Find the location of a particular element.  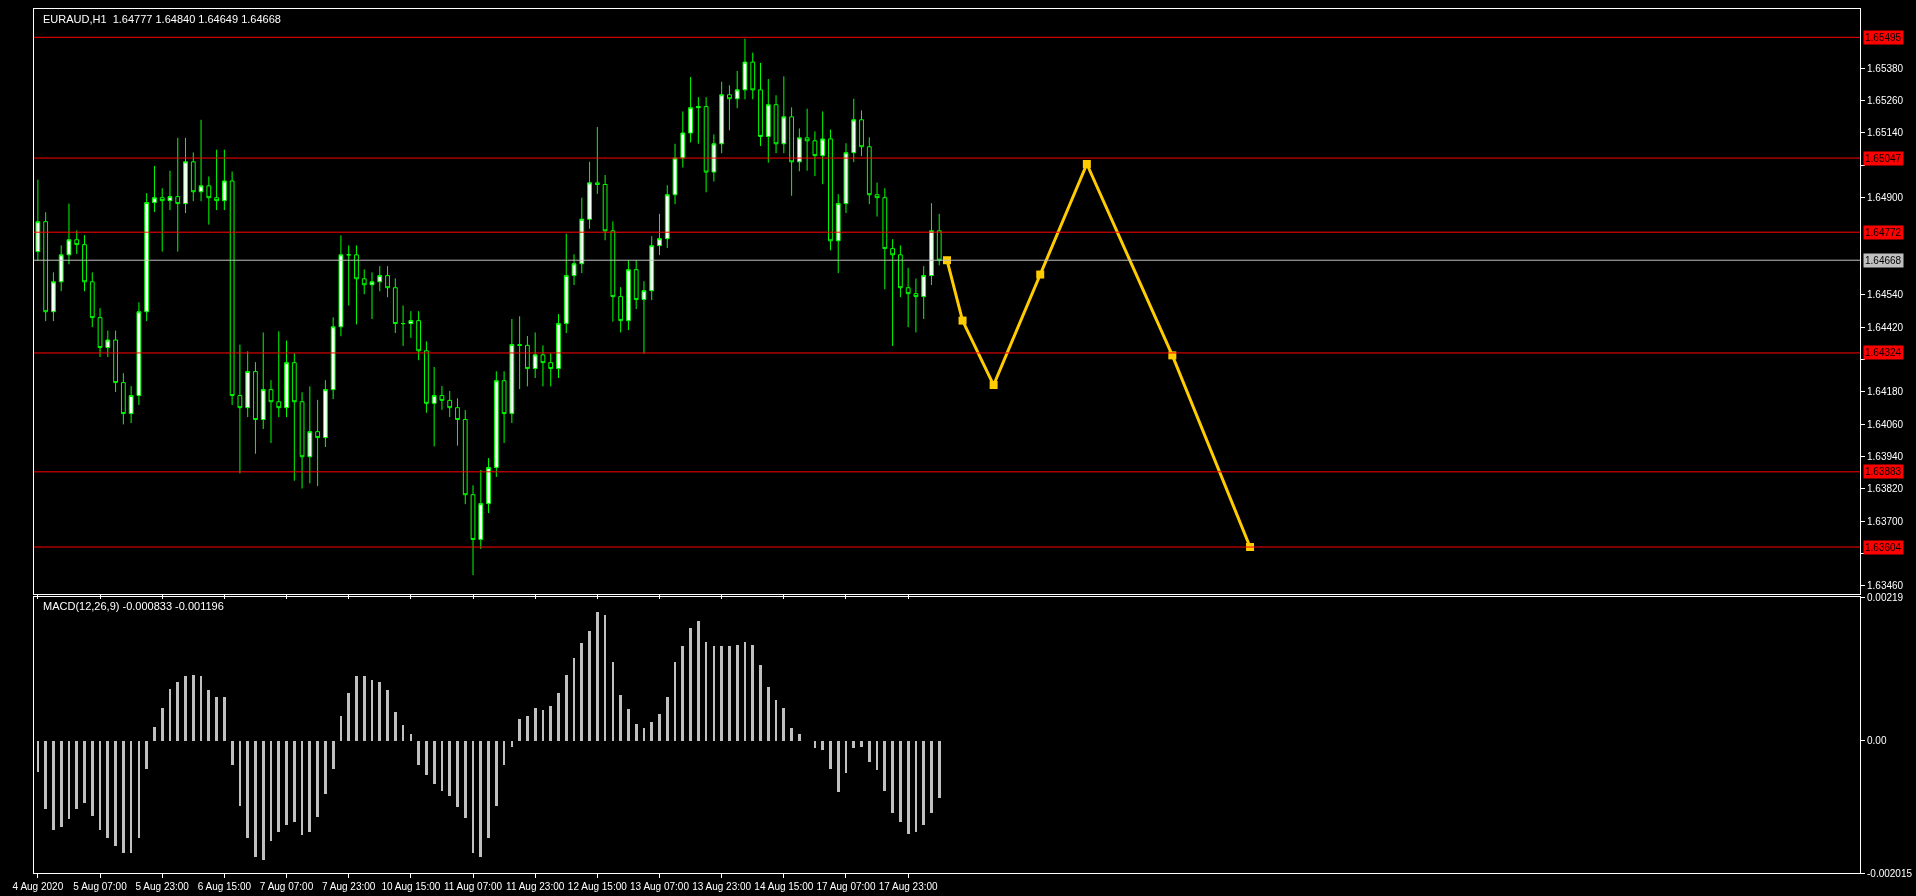

x-tick-label: 6 Aug 15:00 is located at coordinates (224, 886).